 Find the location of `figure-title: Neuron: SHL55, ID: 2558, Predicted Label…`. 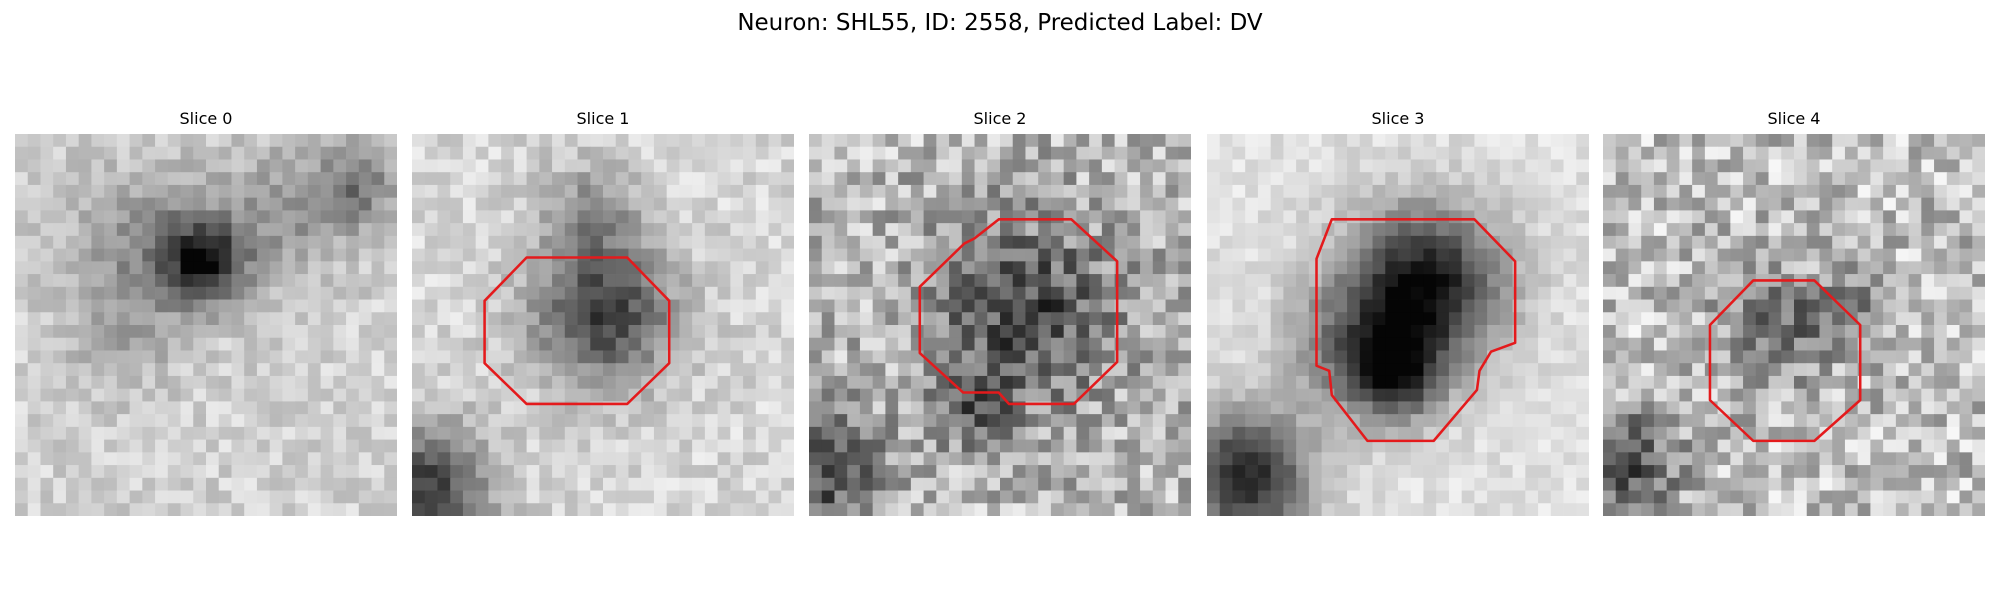

figure-title: Neuron: SHL55, ID: 2558, Predicted Label… is located at coordinates (1000, 23).